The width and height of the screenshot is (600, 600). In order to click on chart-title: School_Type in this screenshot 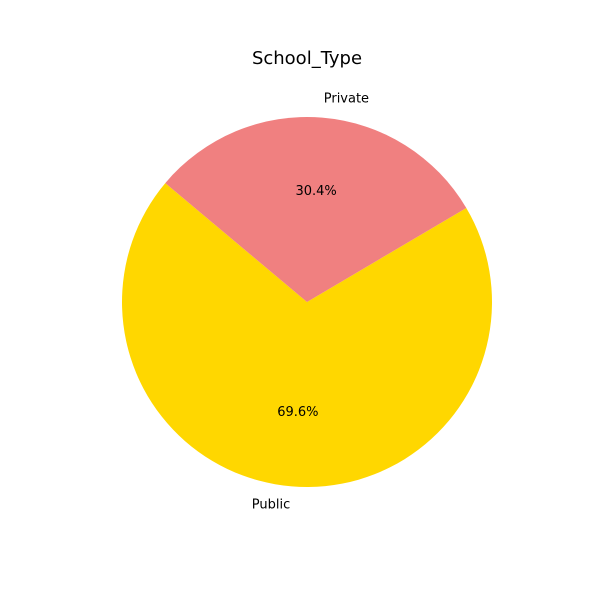, I will do `click(307, 58)`.